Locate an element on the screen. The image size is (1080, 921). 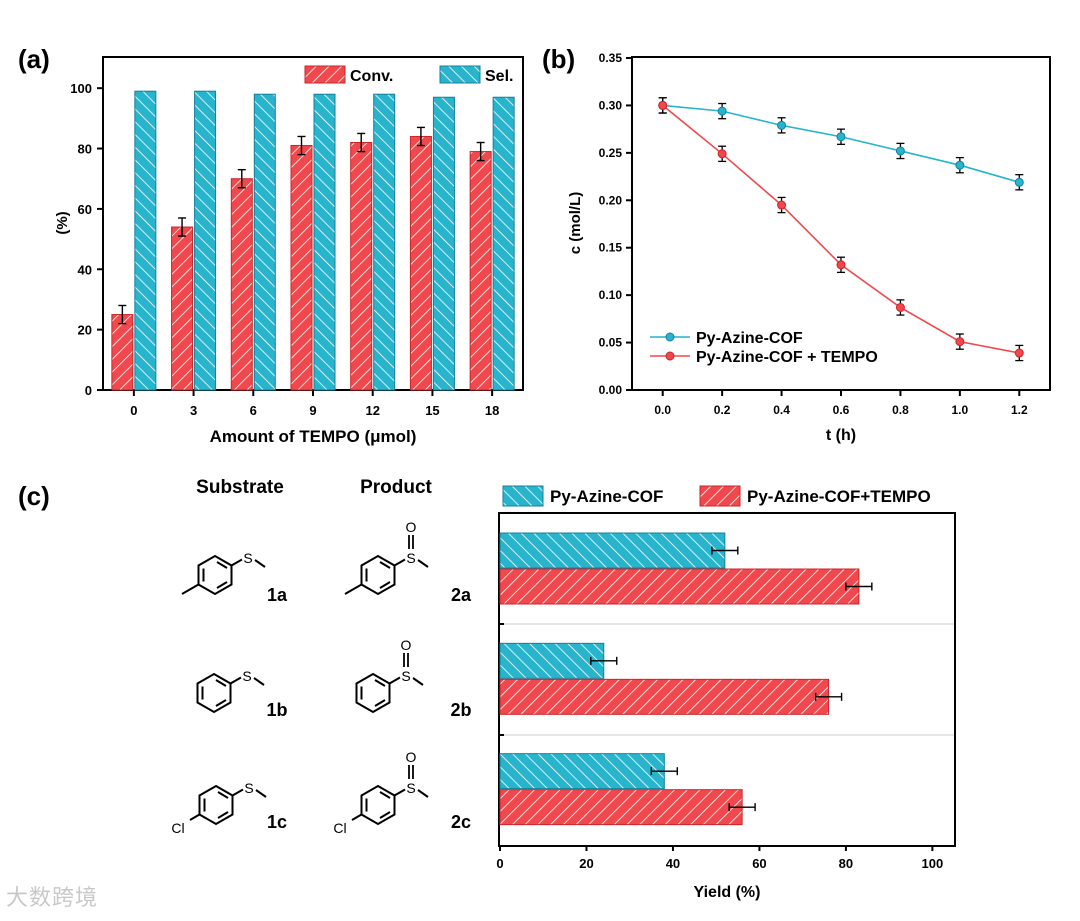
panel-a-legend: Conv. Sel. is located at coordinates (408, 75).